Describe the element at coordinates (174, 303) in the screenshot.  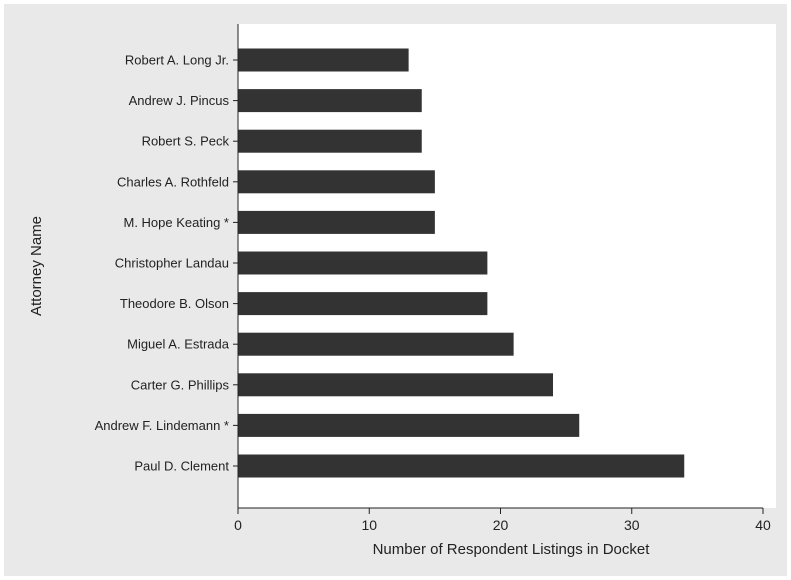
I see `category-label: Theodore B. Olson` at that location.